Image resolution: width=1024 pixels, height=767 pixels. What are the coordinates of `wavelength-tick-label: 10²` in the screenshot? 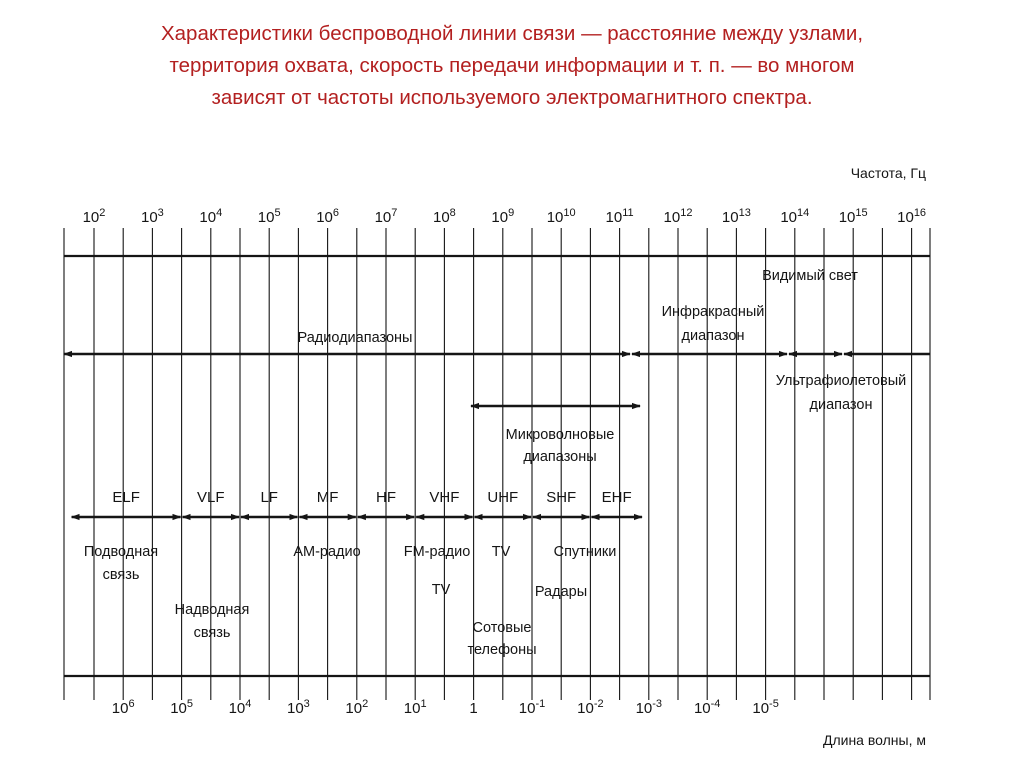 It's located at (356, 707).